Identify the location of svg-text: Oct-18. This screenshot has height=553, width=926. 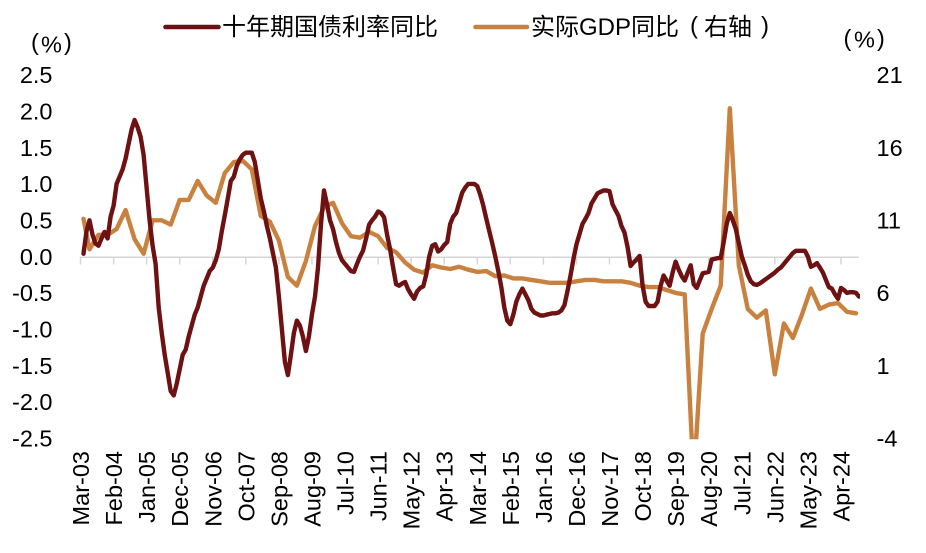
(643, 486).